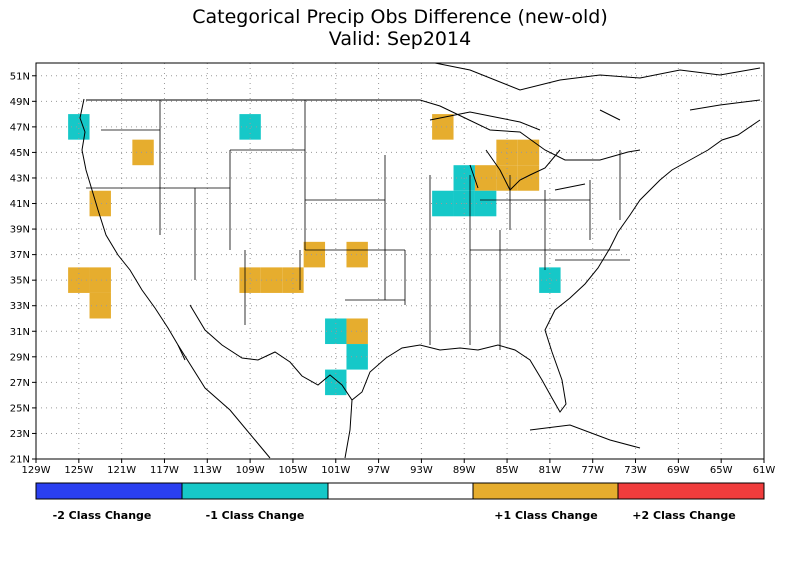 This screenshot has width=800, height=568. I want to click on y-tick-label: 39N, so click(20, 230).